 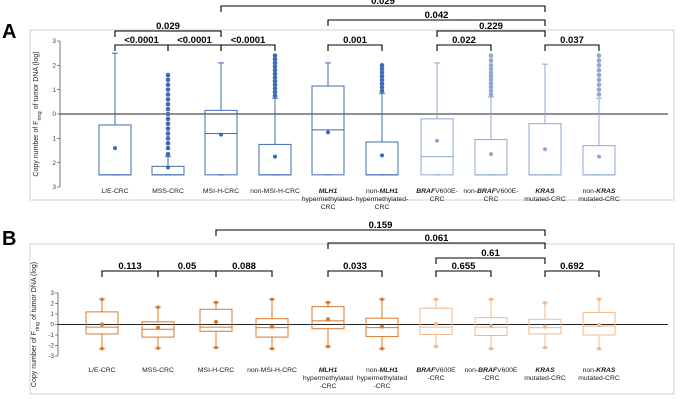 What do you see at coordinates (52, 325) in the screenshot?
I see `y-tick-label: 0` at bounding box center [52, 325].